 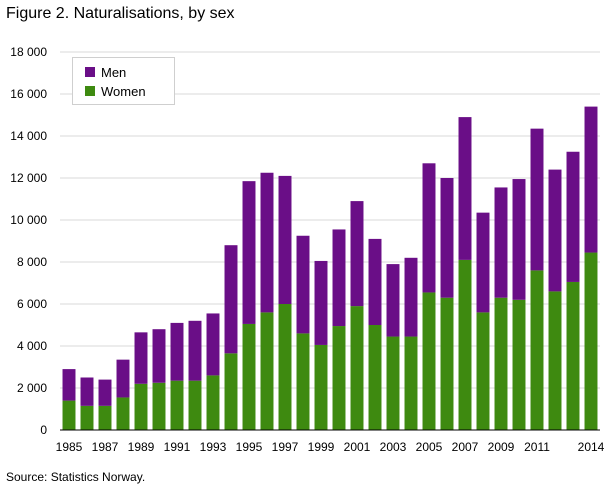 What do you see at coordinates (429, 361) in the screenshot?
I see `bar-women-2005` at bounding box center [429, 361].